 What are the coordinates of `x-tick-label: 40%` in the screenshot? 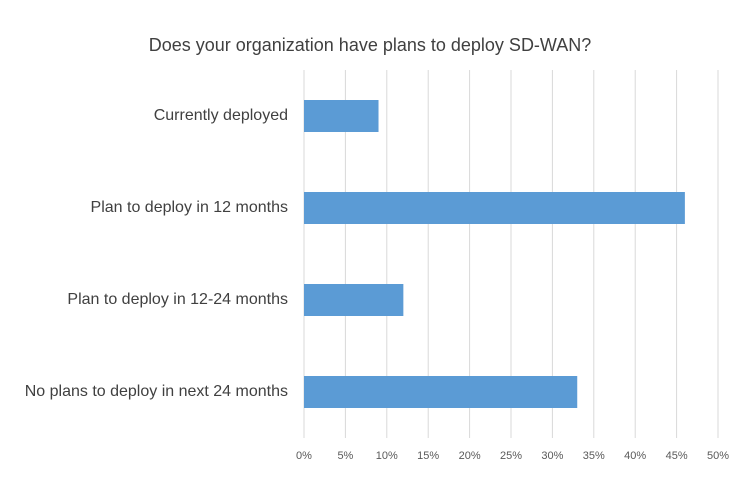 It's located at (635, 456).